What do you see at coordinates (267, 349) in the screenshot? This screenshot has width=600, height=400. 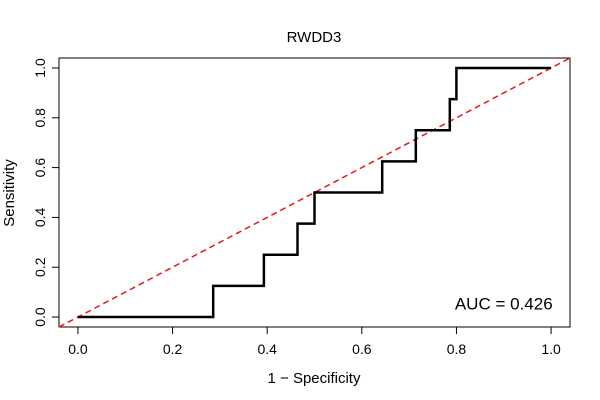 I see `x-tick-label: 0.4` at bounding box center [267, 349].